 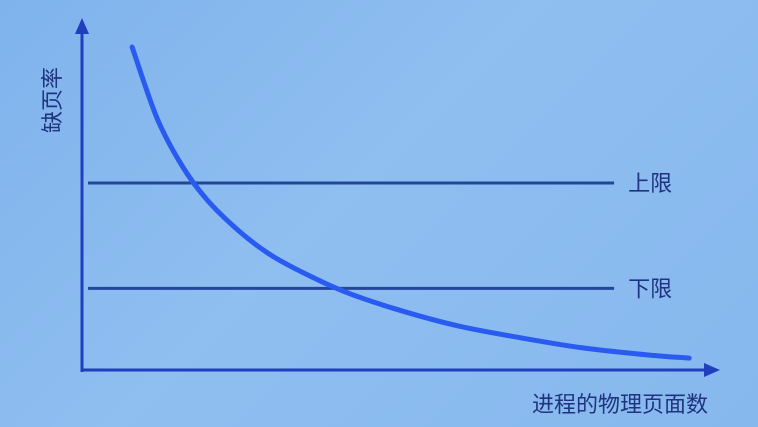 I want to click on x-axis, so click(x=401, y=370).